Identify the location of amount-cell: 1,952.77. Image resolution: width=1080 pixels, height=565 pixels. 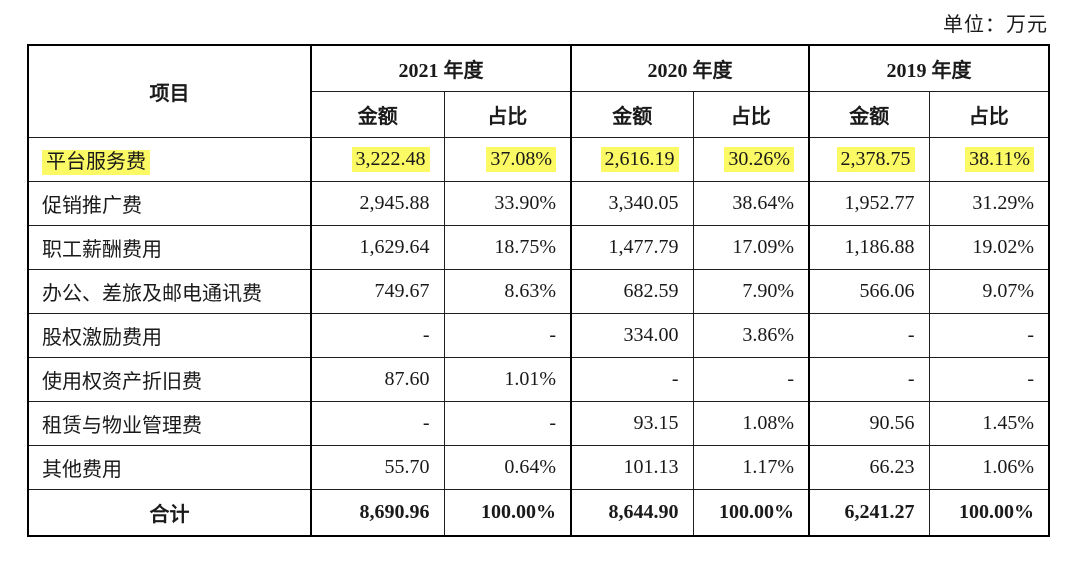
(869, 203).